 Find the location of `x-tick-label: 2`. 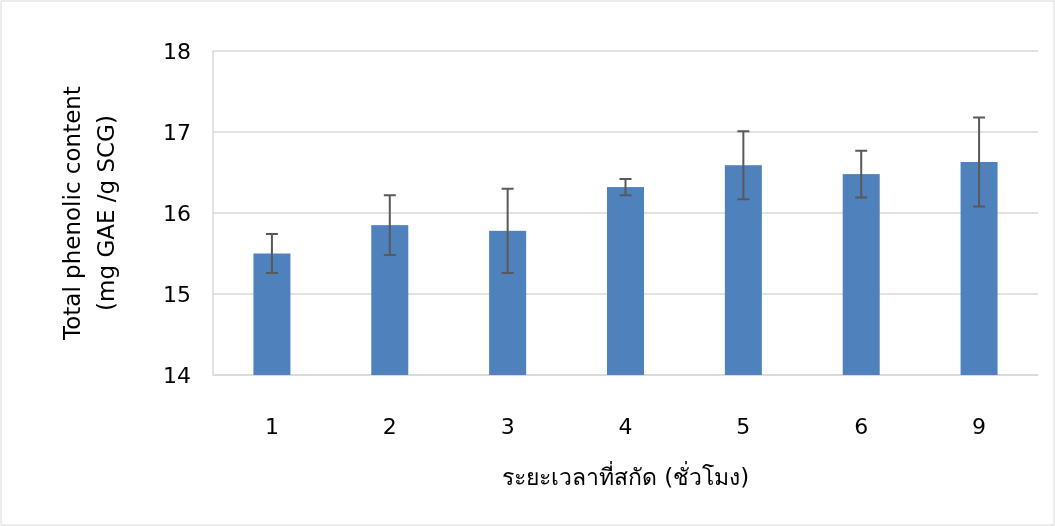

x-tick-label: 2 is located at coordinates (389, 426).